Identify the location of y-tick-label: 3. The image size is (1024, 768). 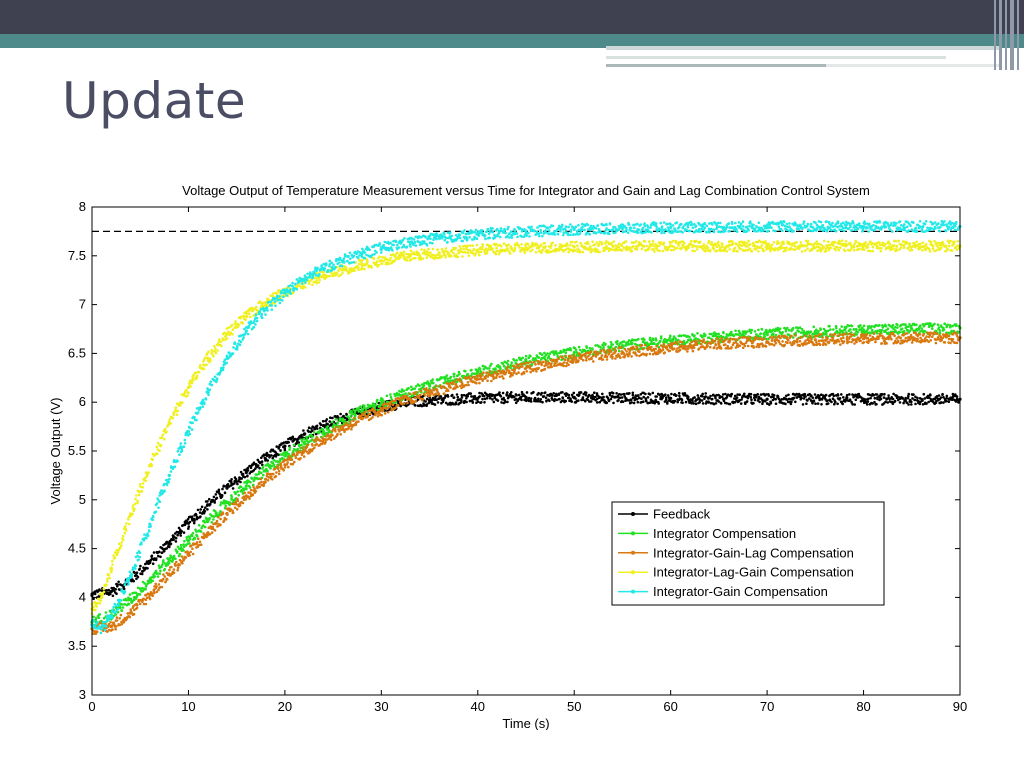
(82, 694).